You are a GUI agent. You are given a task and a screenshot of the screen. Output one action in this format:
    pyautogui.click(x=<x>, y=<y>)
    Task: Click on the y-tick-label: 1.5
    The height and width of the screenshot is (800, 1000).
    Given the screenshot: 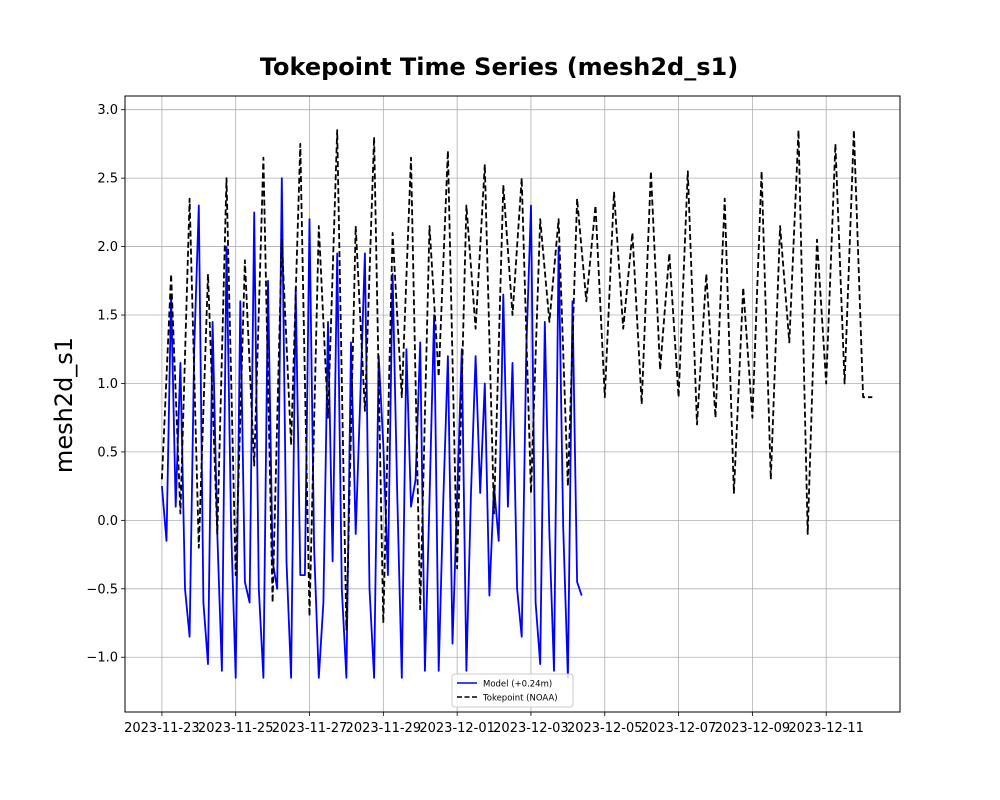 What is the action you would take?
    pyautogui.click(x=107, y=316)
    